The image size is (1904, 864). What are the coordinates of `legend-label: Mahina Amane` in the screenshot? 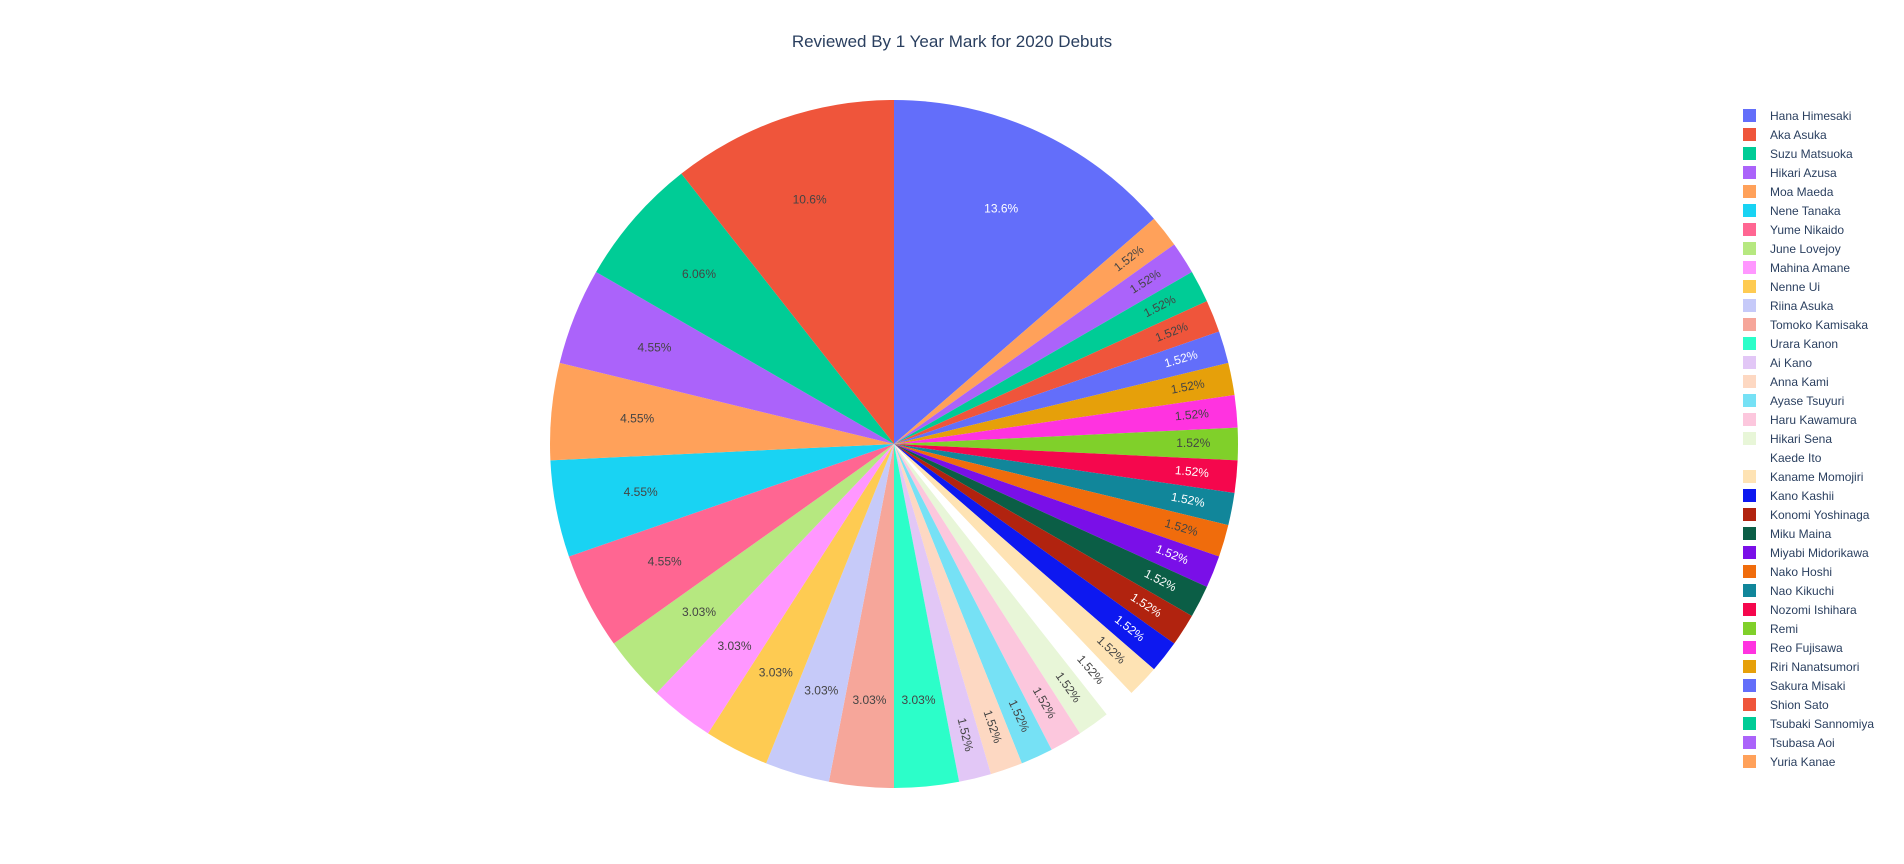 It's located at (1810, 267).